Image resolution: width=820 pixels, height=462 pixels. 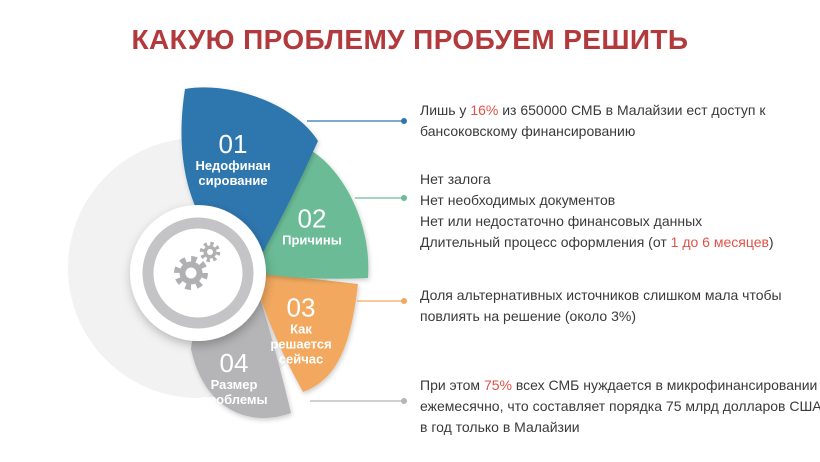 I want to click on blade-01-underfunding: 01 Недофинан сирование, so click(x=232, y=159).